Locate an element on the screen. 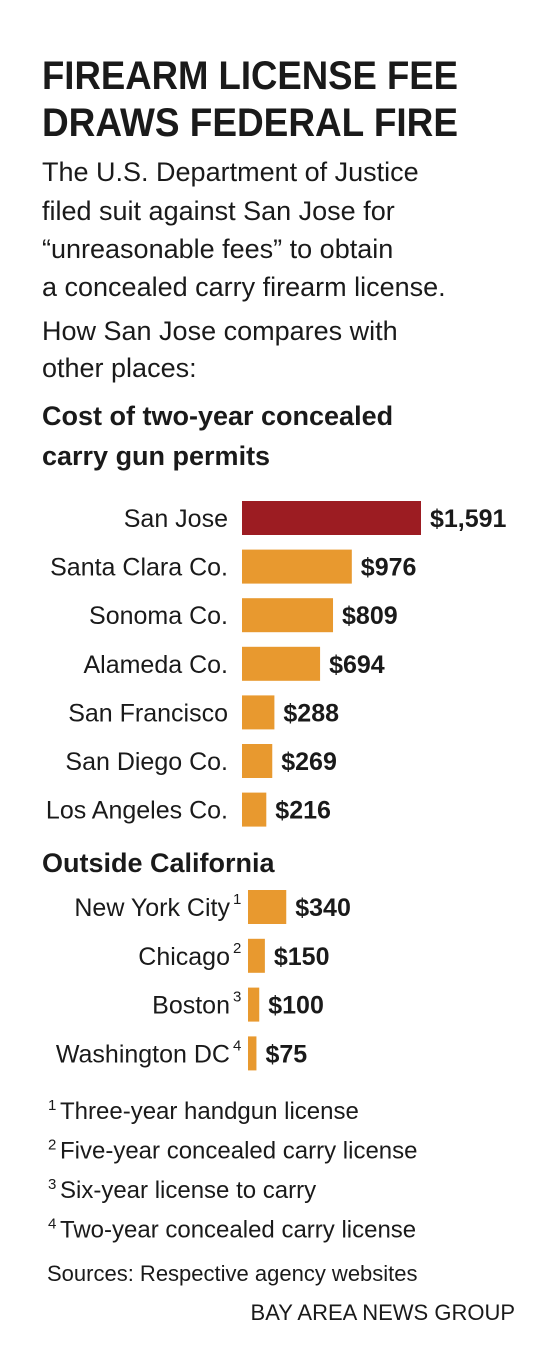  value-label: $340 is located at coordinates (323, 908).